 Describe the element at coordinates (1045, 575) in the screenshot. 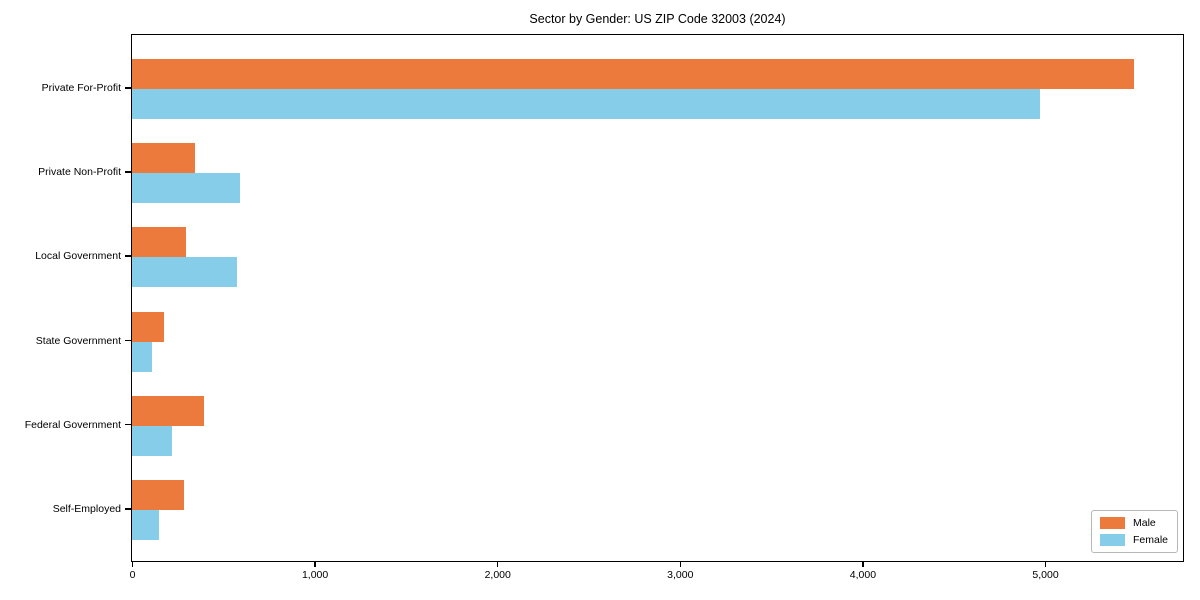

I see `x-tick-label: 5,000` at that location.